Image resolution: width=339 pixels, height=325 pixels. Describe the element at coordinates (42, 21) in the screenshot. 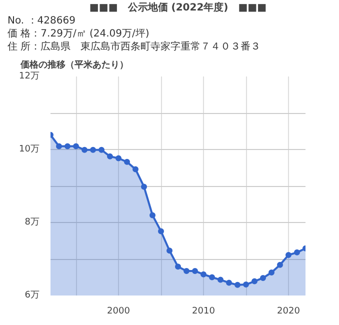

I see `text: No. ：428669` at that location.